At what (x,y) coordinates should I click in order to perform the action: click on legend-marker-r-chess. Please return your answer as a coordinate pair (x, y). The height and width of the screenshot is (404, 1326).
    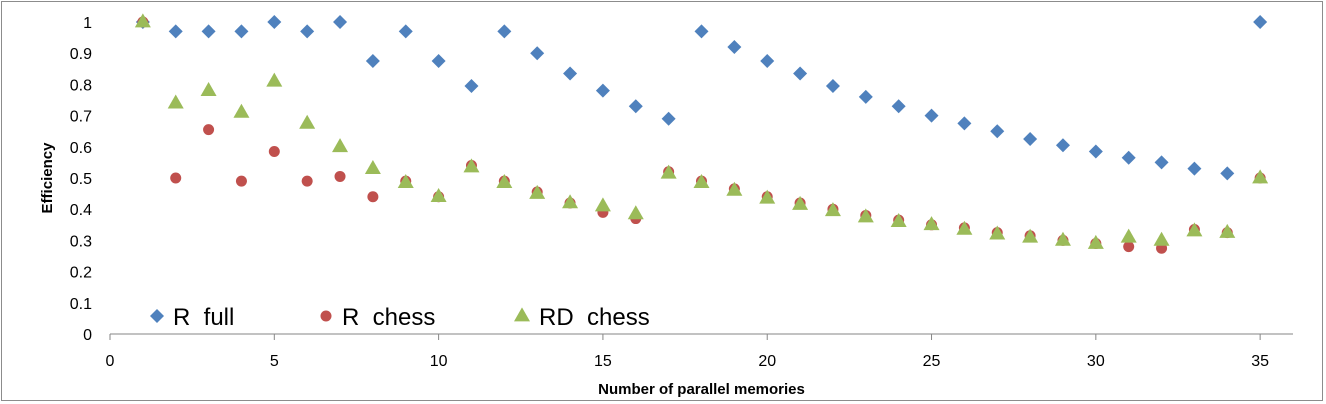
    Looking at the image, I should click on (326, 316).